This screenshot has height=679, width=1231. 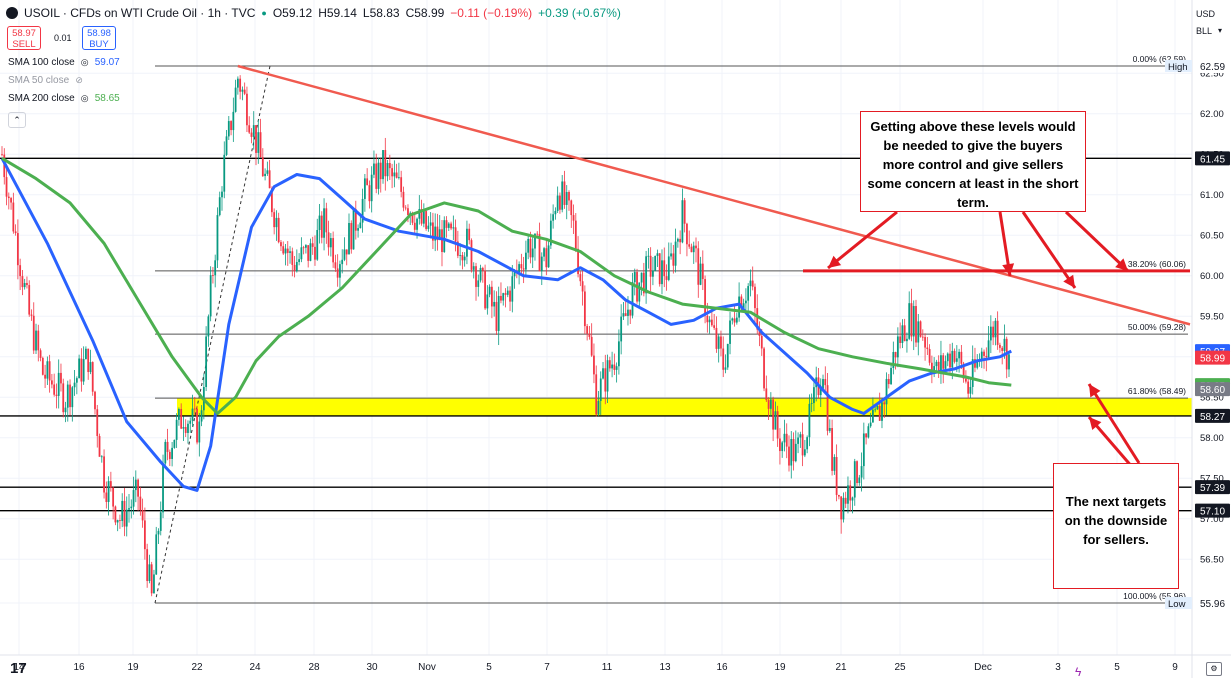 What do you see at coordinates (197, 667) in the screenshot?
I see `time-axis-tick: 22` at bounding box center [197, 667].